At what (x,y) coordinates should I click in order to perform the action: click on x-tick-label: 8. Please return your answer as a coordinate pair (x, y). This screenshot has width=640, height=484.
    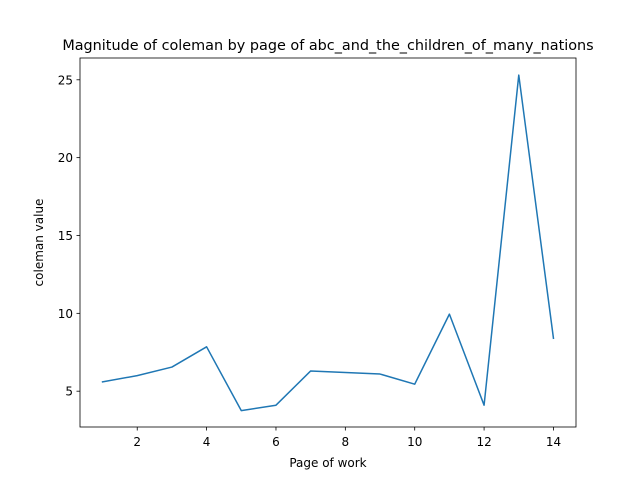
    Looking at the image, I should click on (346, 442).